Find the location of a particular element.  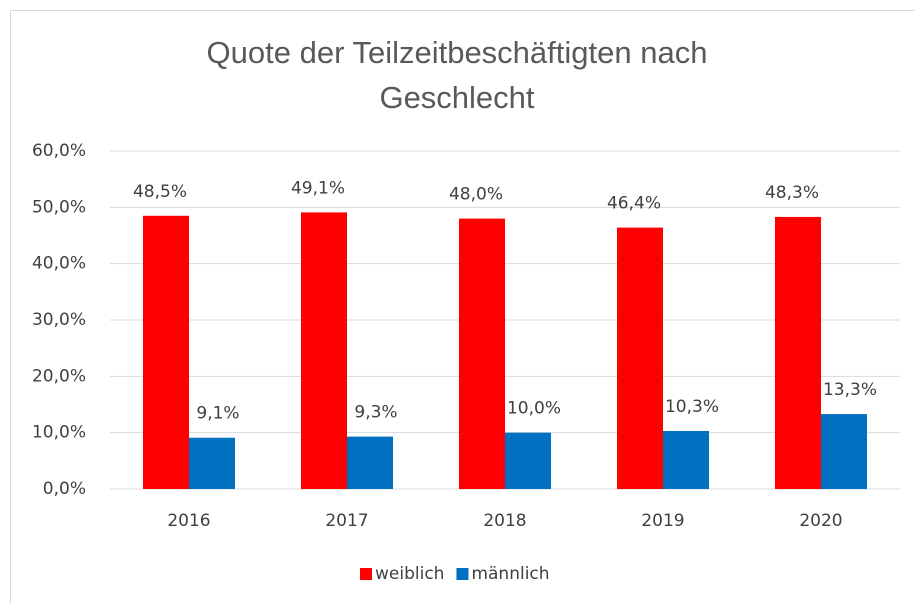

value-label: 9,1% is located at coordinates (217, 414).